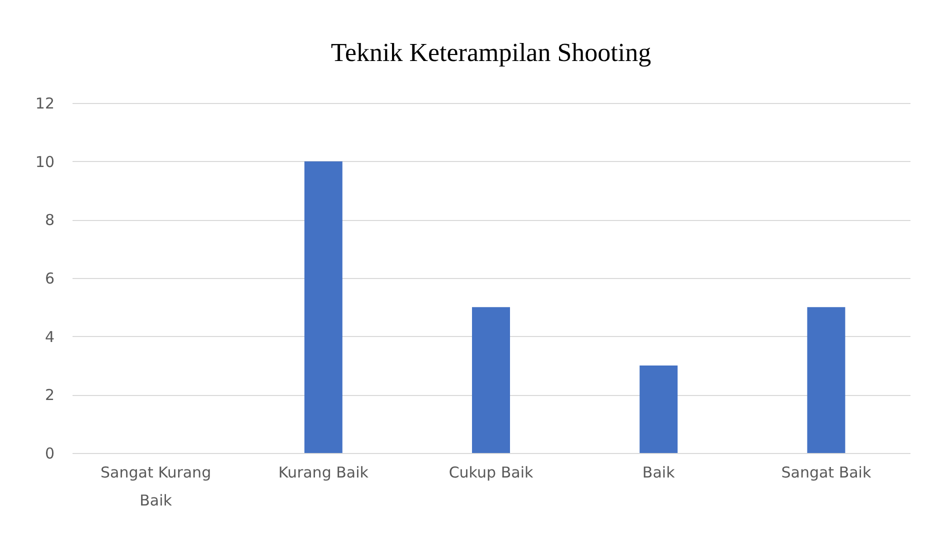 This screenshot has height=535, width=926. I want to click on y-tick-label: 12, so click(44, 103).